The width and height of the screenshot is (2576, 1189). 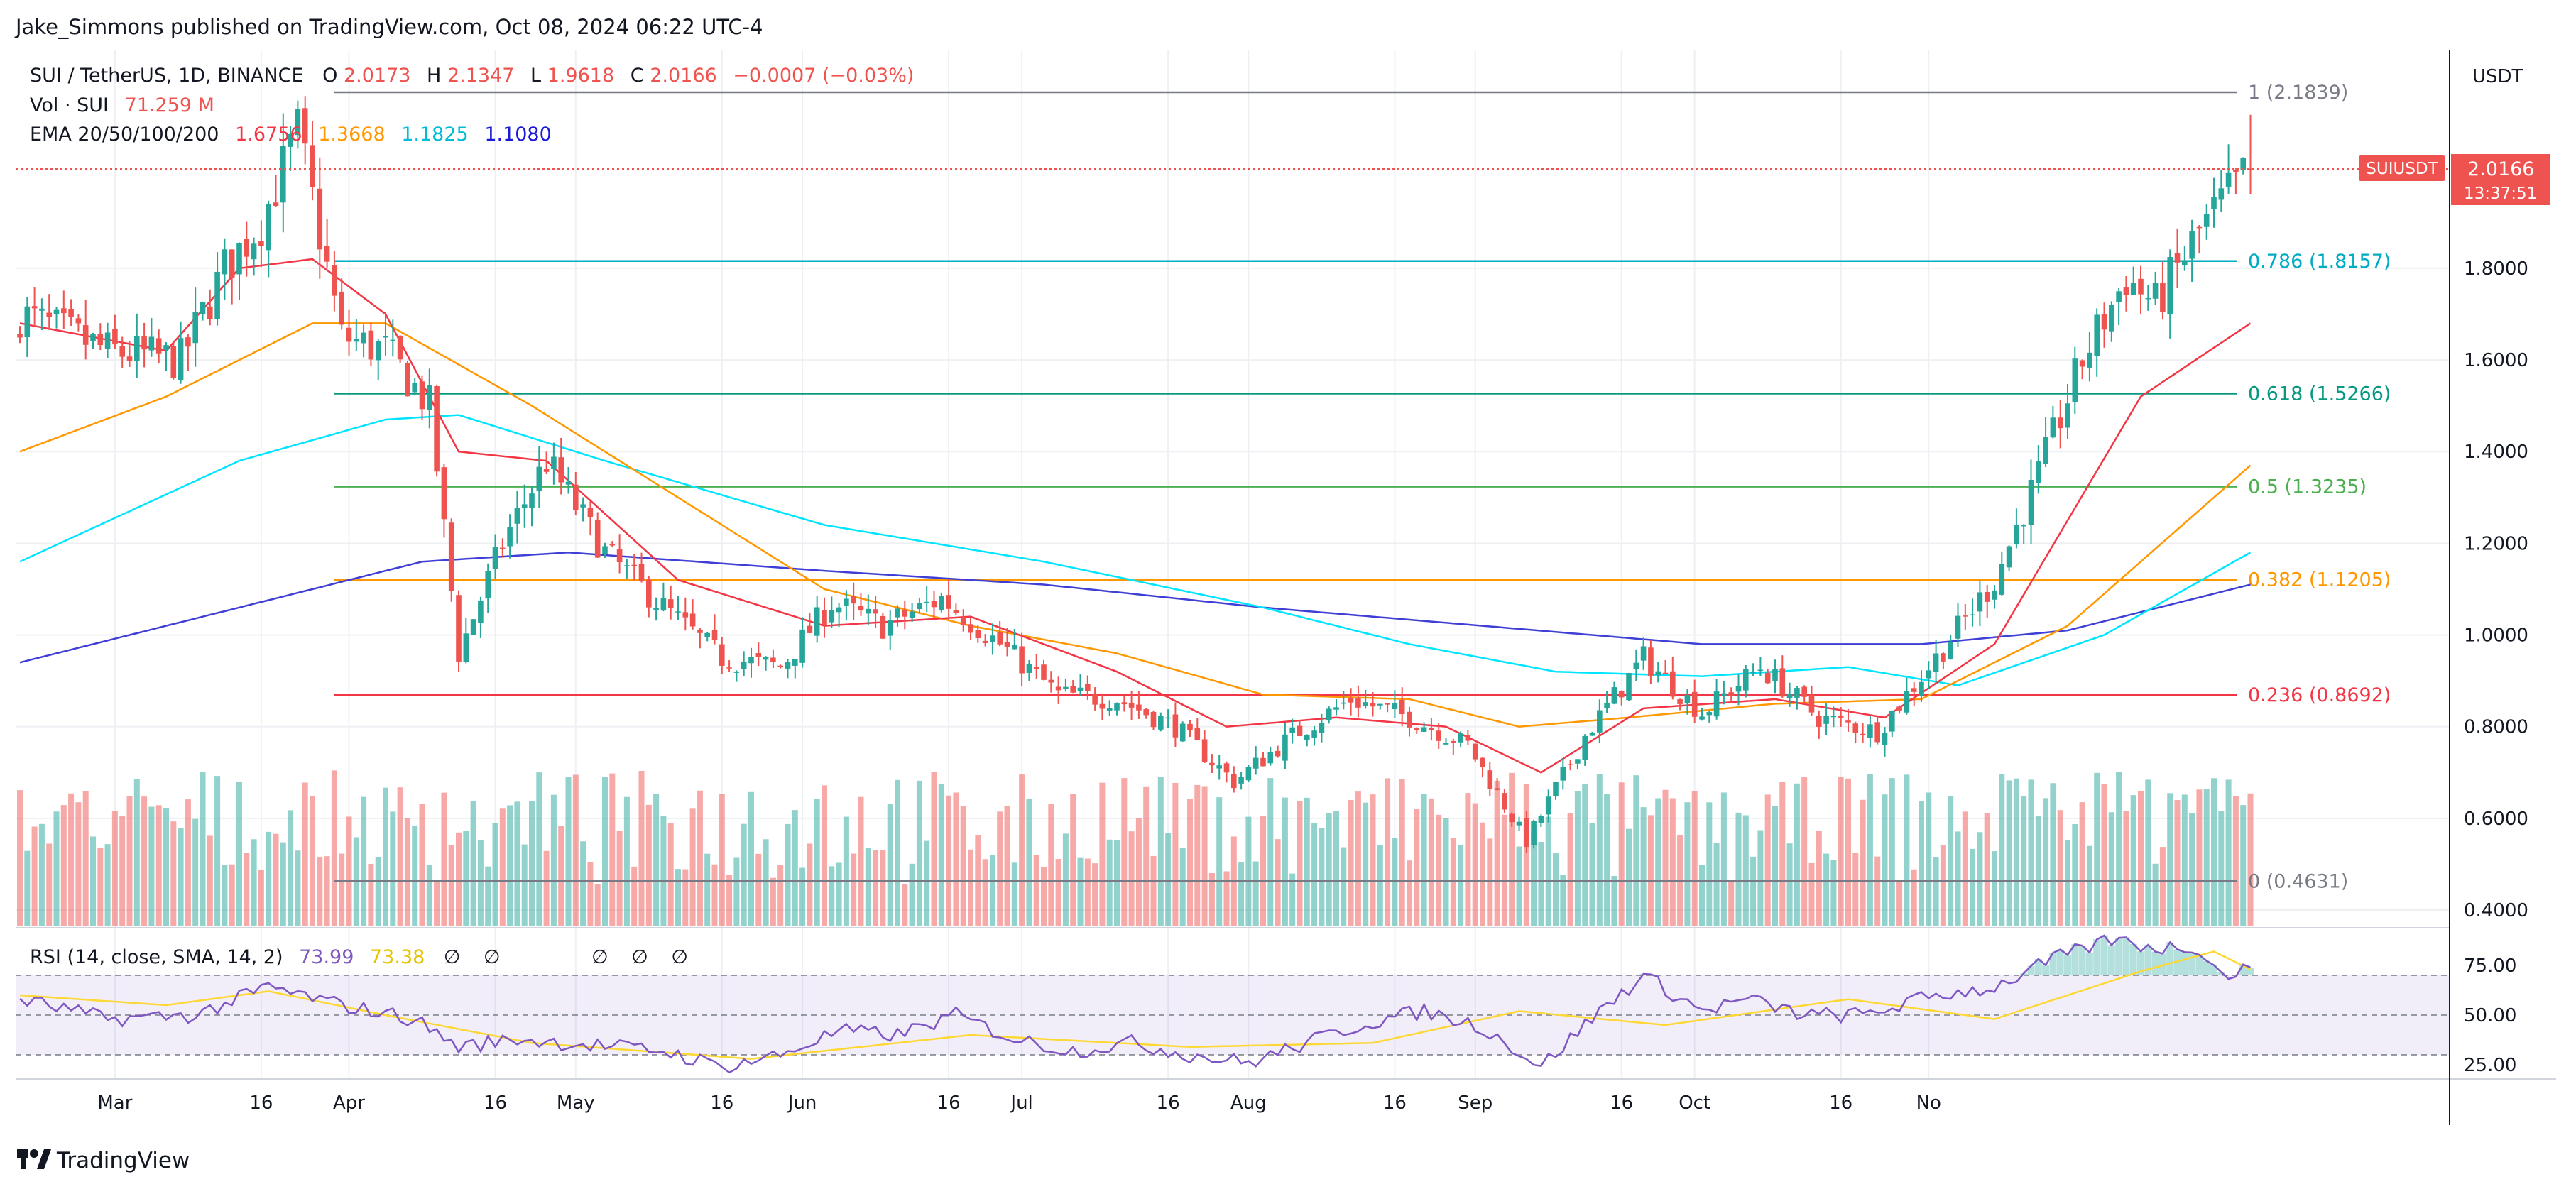 I want to click on fib-level-label: 1 (2.1839), so click(x=2298, y=93).